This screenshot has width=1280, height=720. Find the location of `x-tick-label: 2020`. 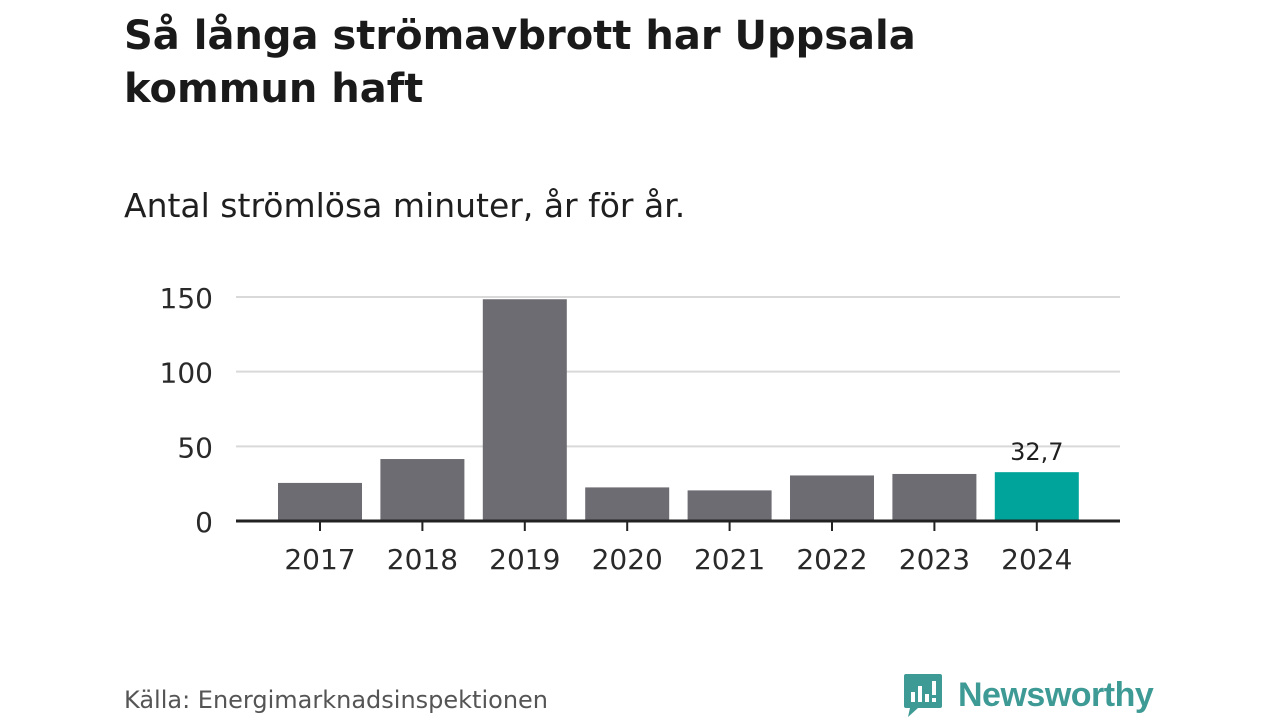

x-tick-label: 2020 is located at coordinates (627, 559).